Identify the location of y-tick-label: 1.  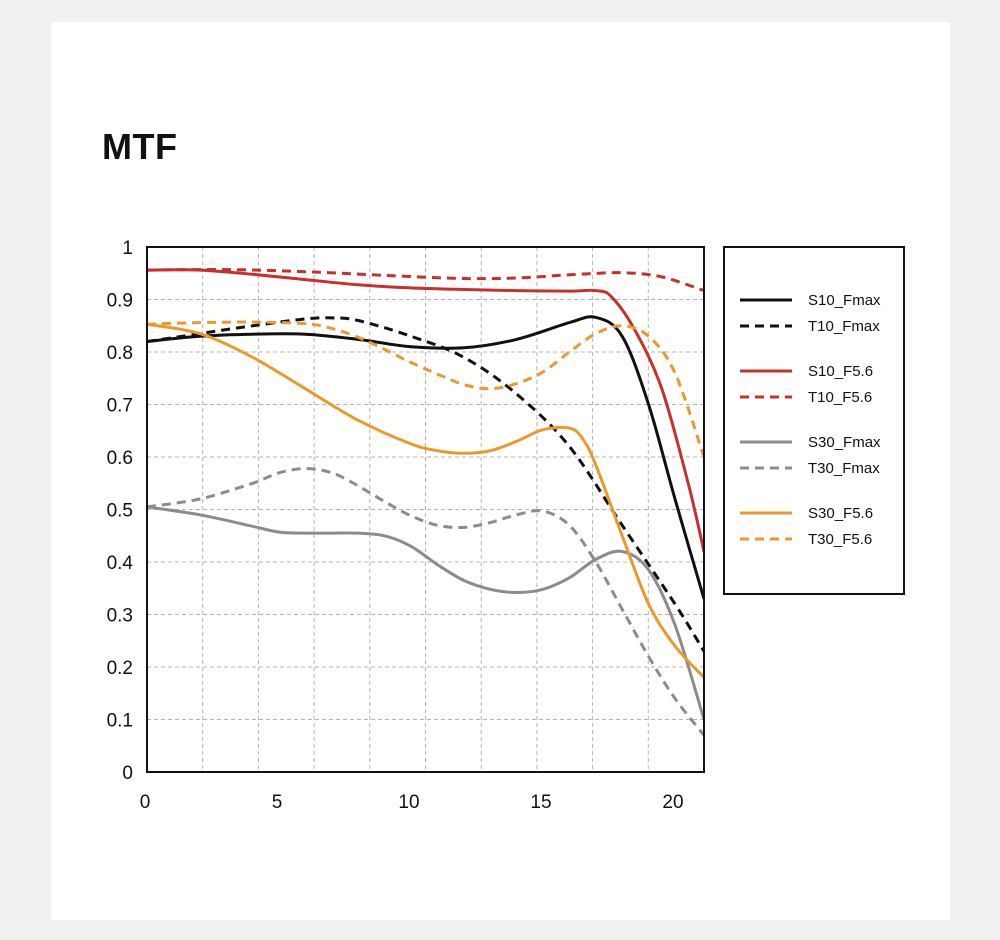
(127, 248).